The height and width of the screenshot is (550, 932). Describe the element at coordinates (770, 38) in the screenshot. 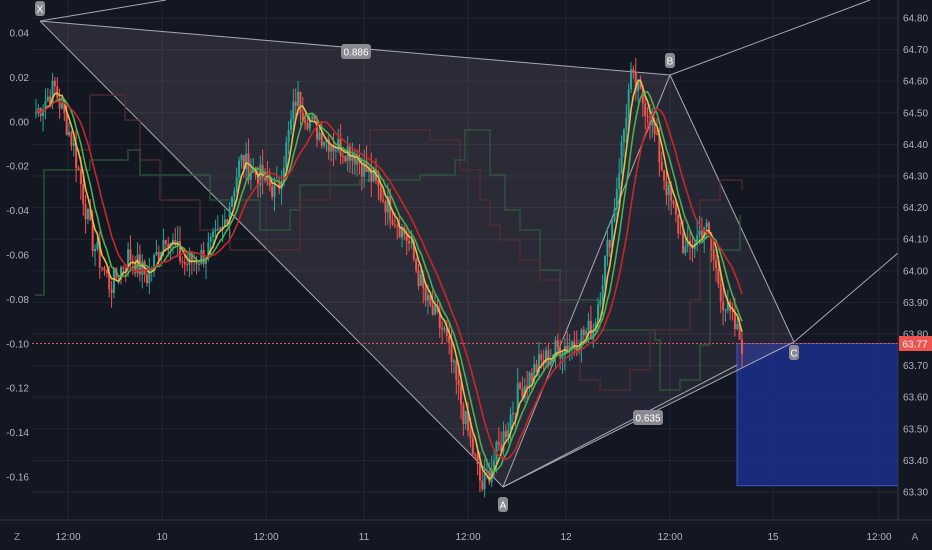

I see `b-extension` at that location.